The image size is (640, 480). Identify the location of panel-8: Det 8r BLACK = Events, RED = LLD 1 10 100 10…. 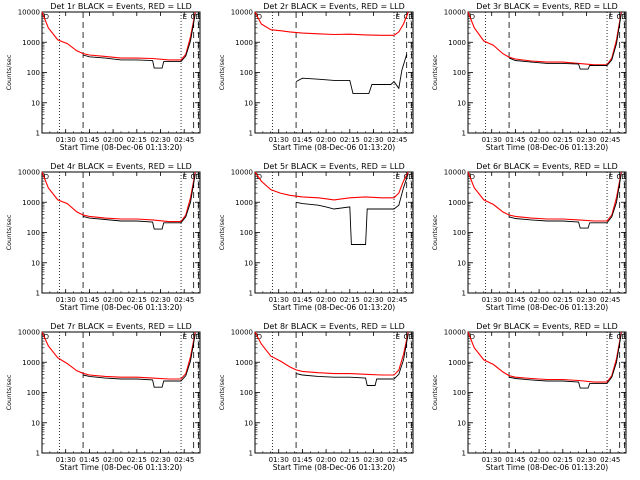
(316, 397).